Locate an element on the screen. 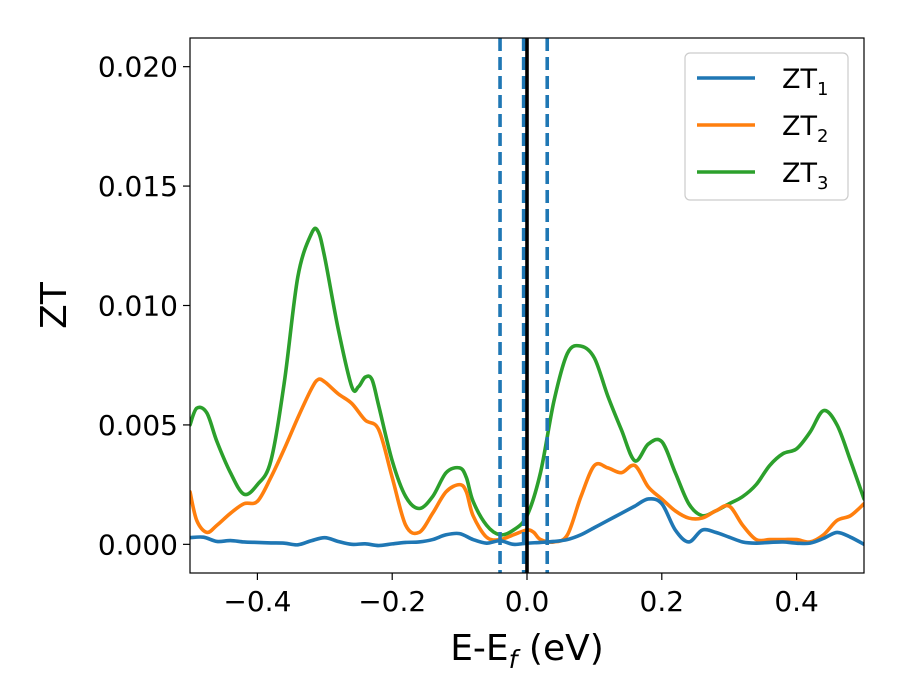 The image size is (900, 700). x-tick-label: −0.2 is located at coordinates (392, 601).